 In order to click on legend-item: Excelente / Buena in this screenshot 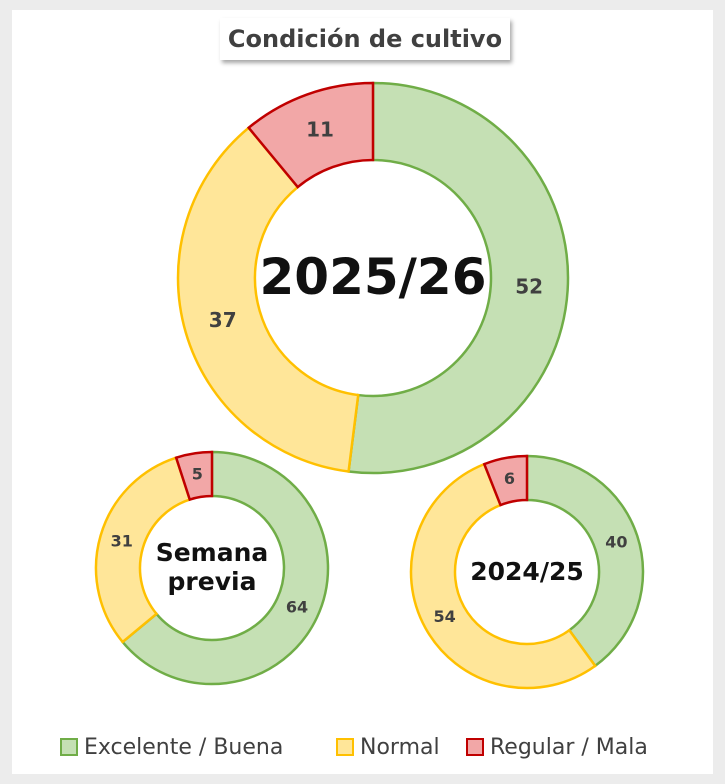, I will do `click(171, 747)`.